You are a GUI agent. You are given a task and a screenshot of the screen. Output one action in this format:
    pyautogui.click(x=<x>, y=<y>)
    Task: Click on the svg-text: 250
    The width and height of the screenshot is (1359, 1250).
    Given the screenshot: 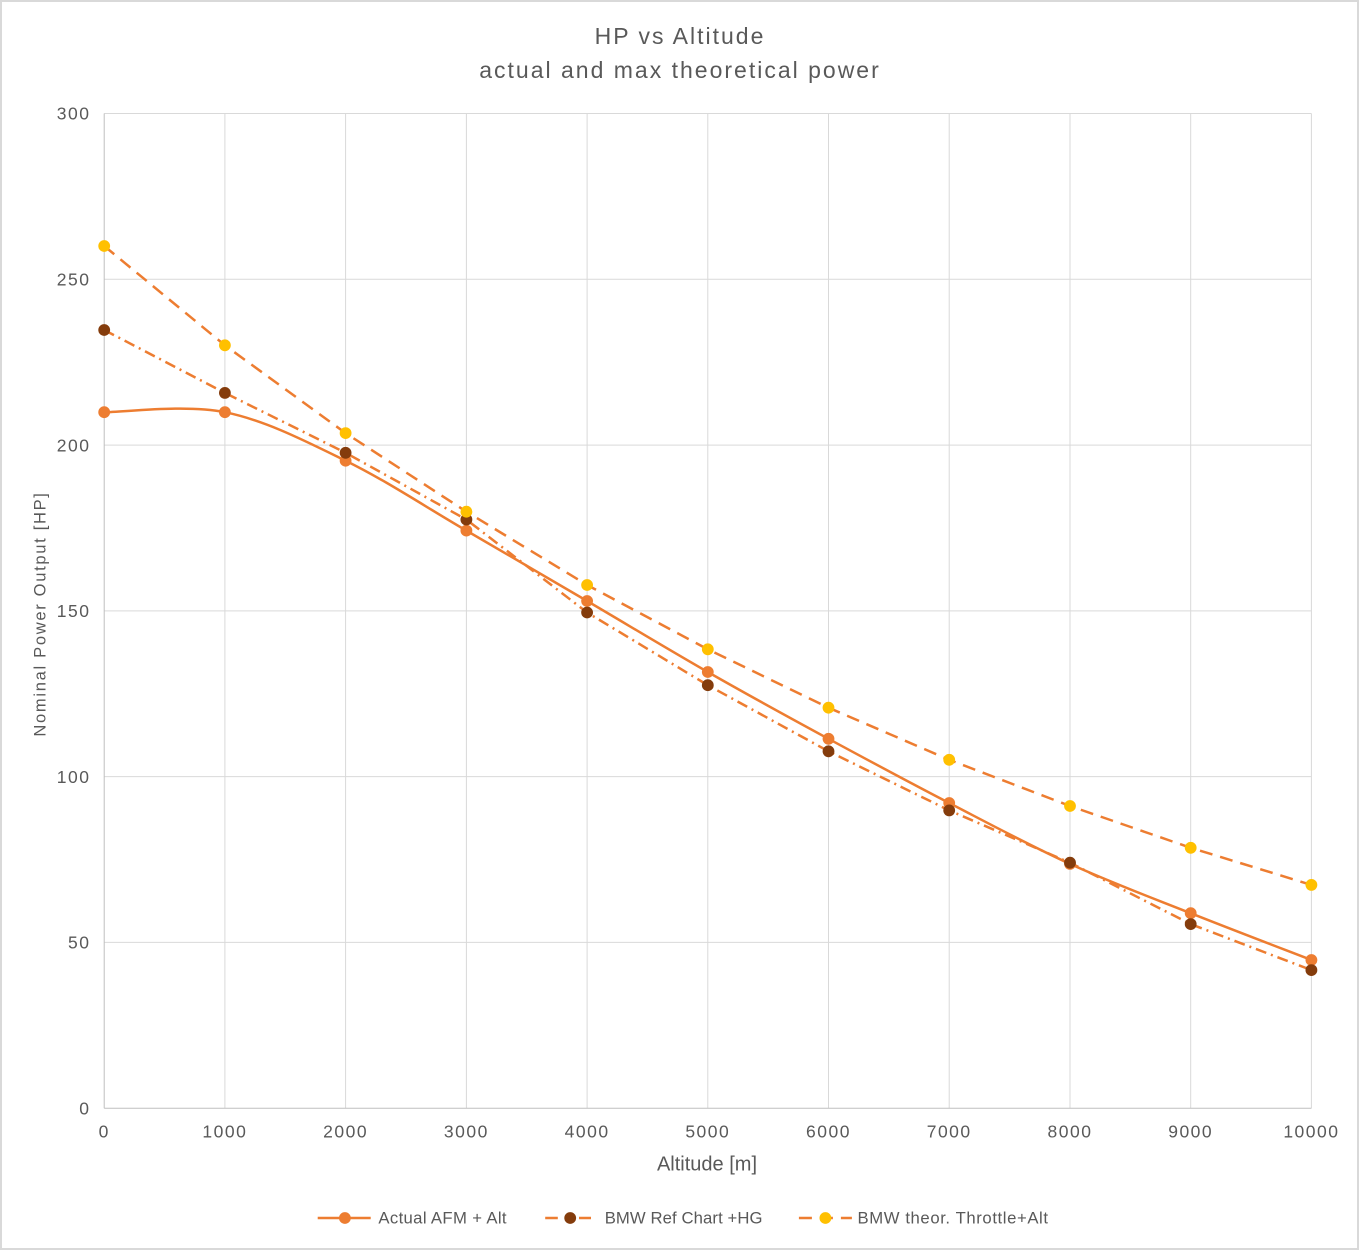 What is the action you would take?
    pyautogui.click(x=74, y=280)
    